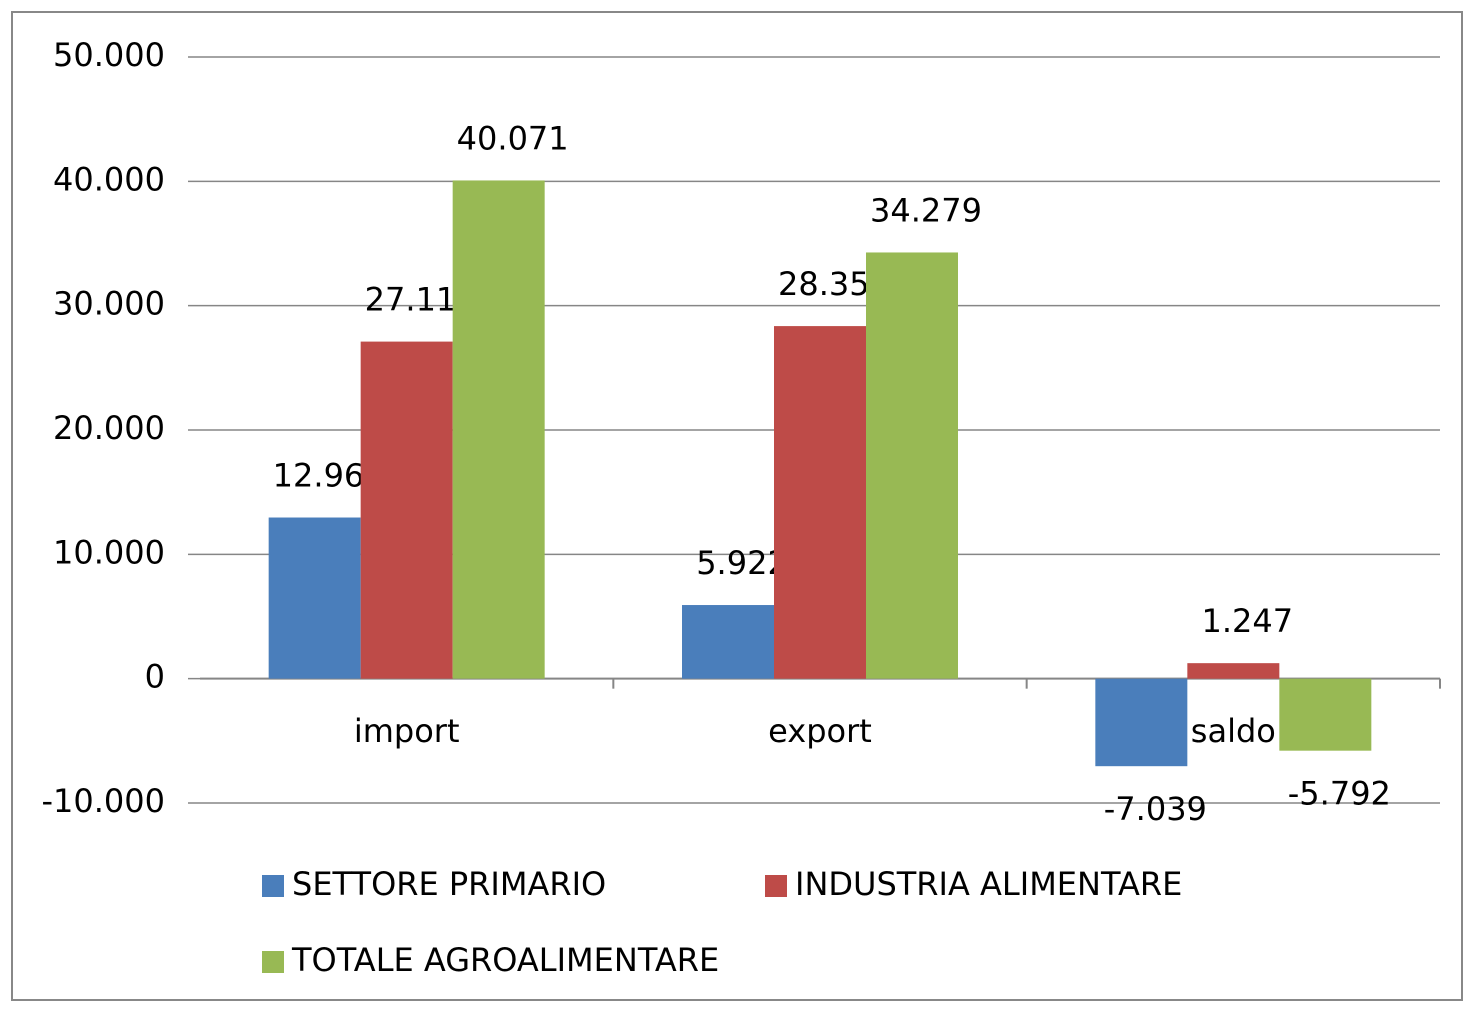 The height and width of the screenshot is (1012, 1474). Describe the element at coordinates (926, 210) in the screenshot. I see `data-label: 34.279` at that location.